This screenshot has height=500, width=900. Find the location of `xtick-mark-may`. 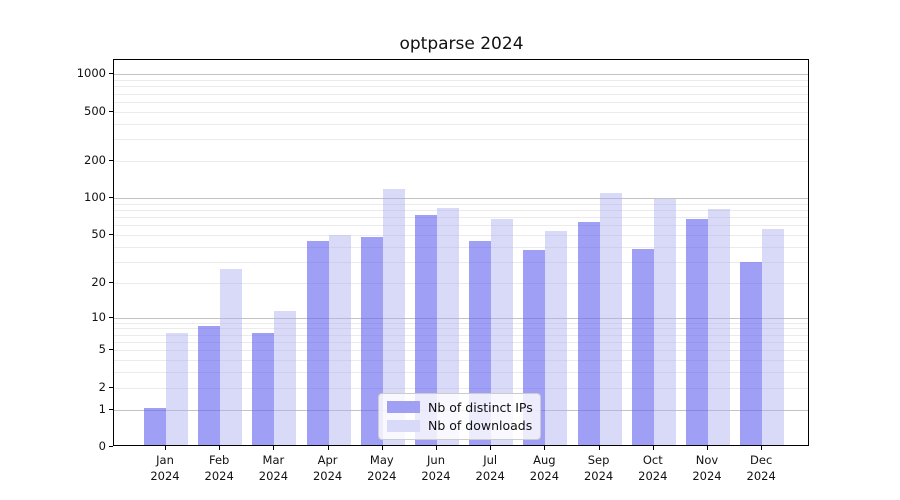

xtick-mark-may is located at coordinates (382, 448).